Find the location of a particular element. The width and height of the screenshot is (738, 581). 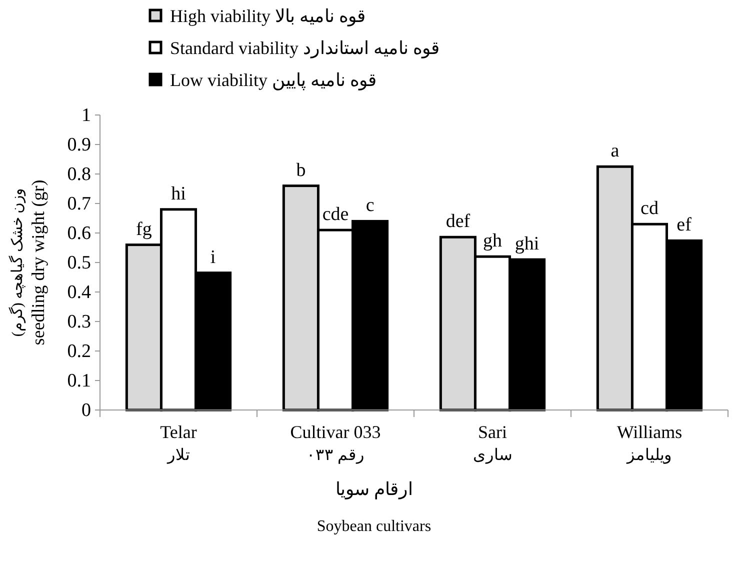

y-tick-label: 0.5 is located at coordinates (79, 263).